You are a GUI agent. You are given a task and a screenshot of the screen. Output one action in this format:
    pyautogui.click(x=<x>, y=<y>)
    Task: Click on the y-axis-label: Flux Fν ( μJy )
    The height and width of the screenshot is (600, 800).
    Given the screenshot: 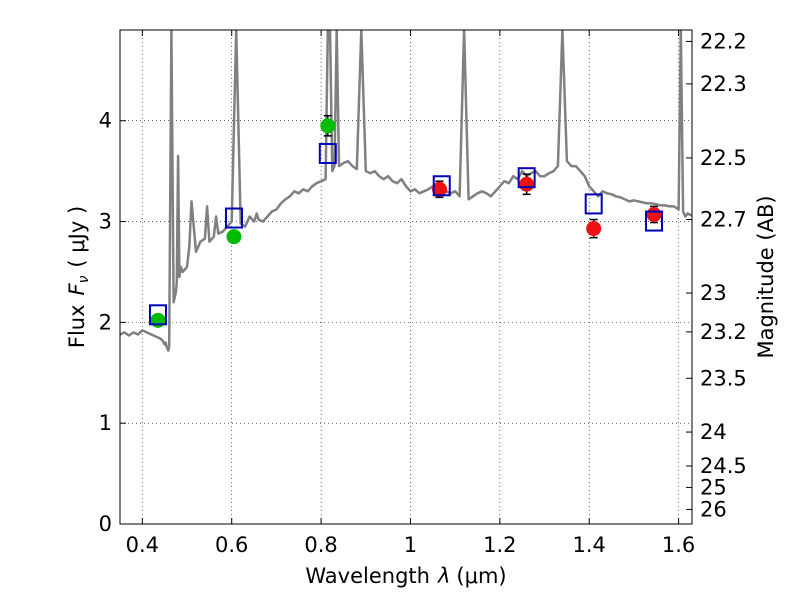 What is the action you would take?
    pyautogui.click(x=78, y=277)
    